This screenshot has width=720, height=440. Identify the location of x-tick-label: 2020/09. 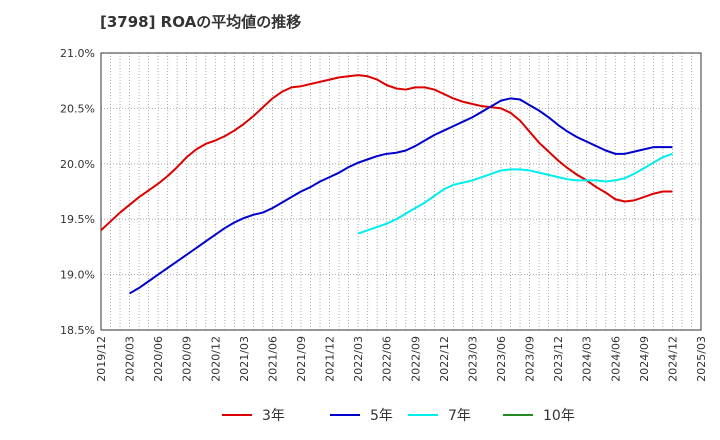
(187, 359).